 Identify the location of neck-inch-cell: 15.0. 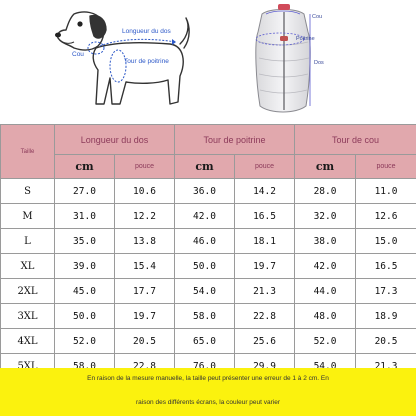
(385, 241).